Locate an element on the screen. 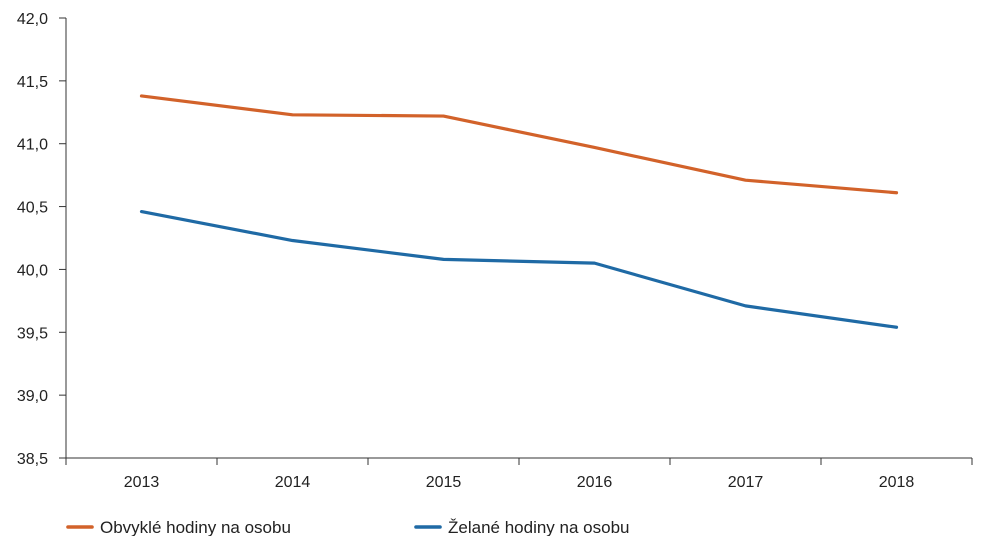  y-tick-label: 42,0 is located at coordinates (32, 19).